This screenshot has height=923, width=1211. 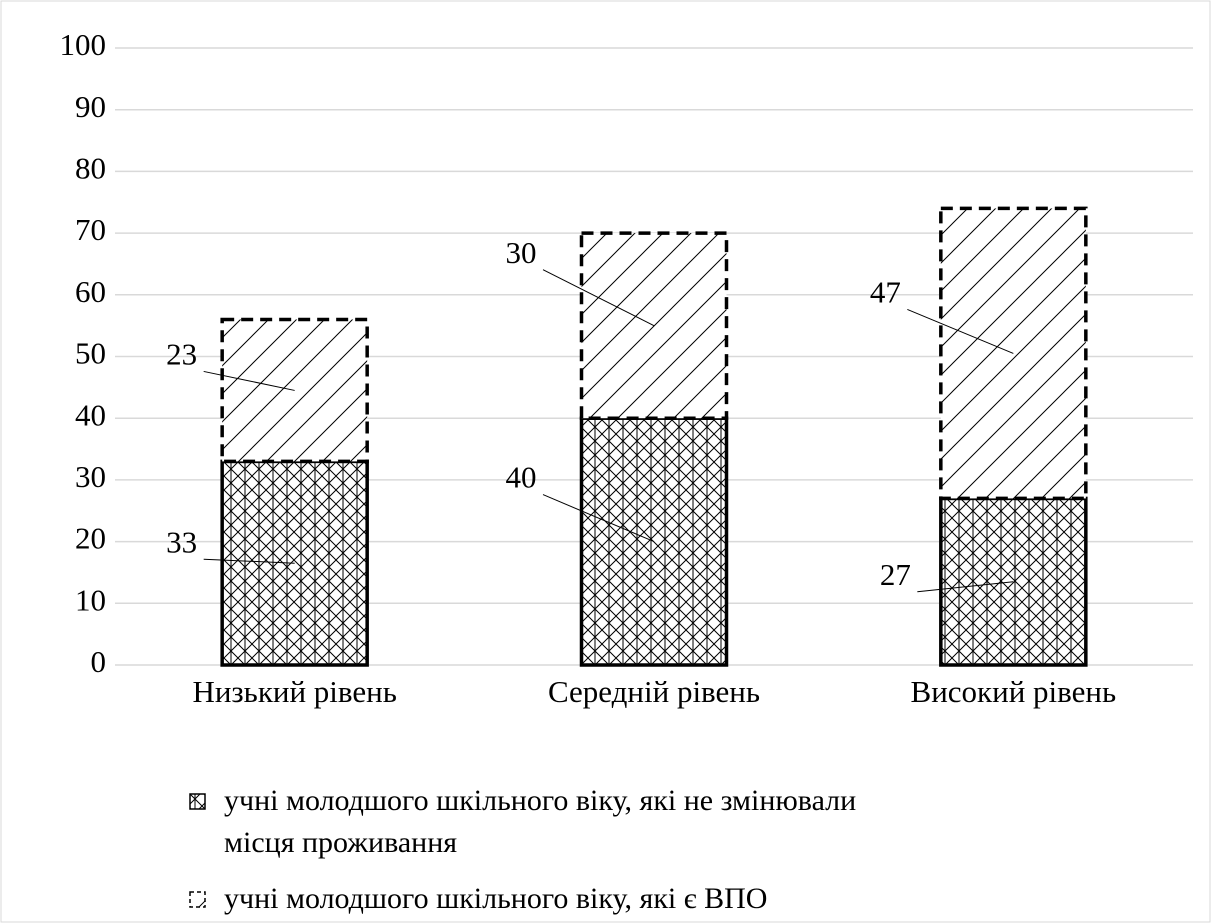 What do you see at coordinates (885, 292) in the screenshot?
I see `data-label: 47` at bounding box center [885, 292].